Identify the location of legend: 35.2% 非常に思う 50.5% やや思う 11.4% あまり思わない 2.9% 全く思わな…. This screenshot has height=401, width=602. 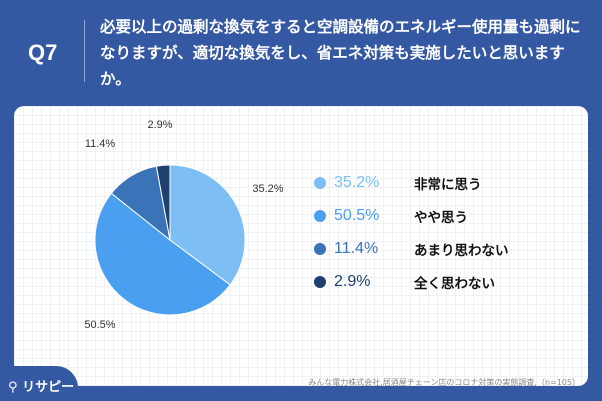
(411, 232).